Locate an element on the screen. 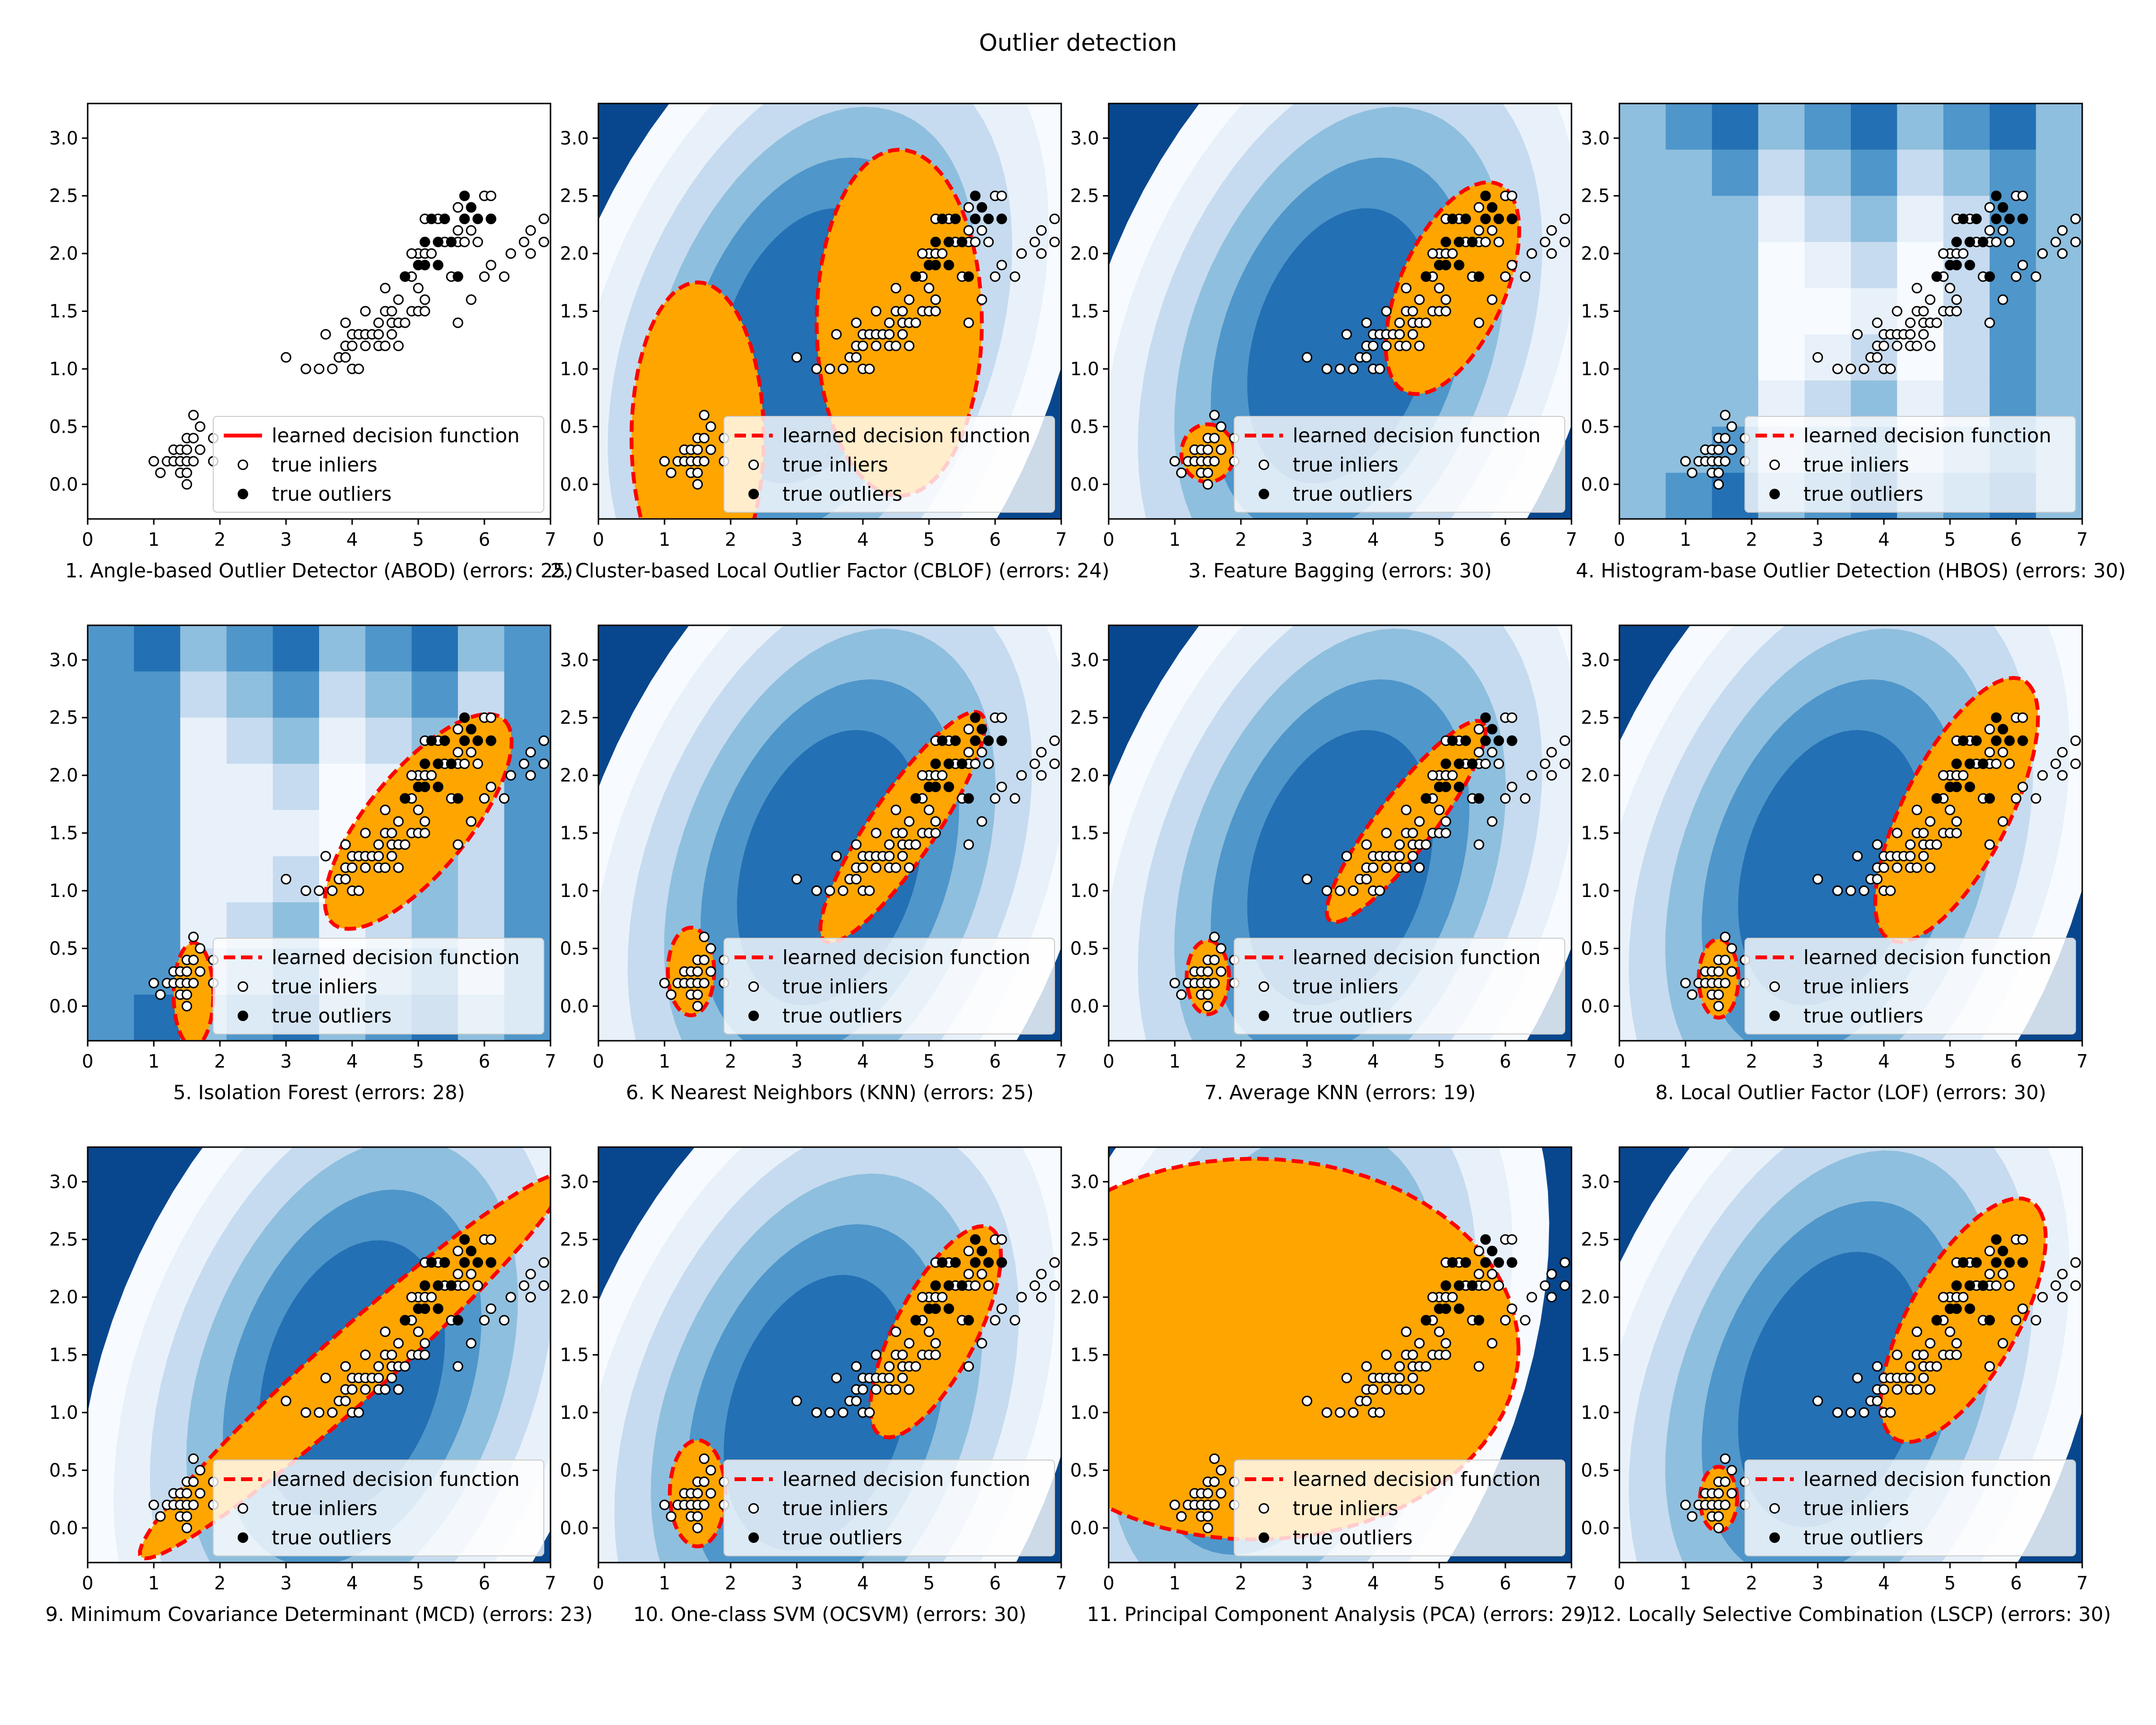 This screenshot has width=2156, height=1725. y-tick-label: 2.0 is located at coordinates (1595, 1297).